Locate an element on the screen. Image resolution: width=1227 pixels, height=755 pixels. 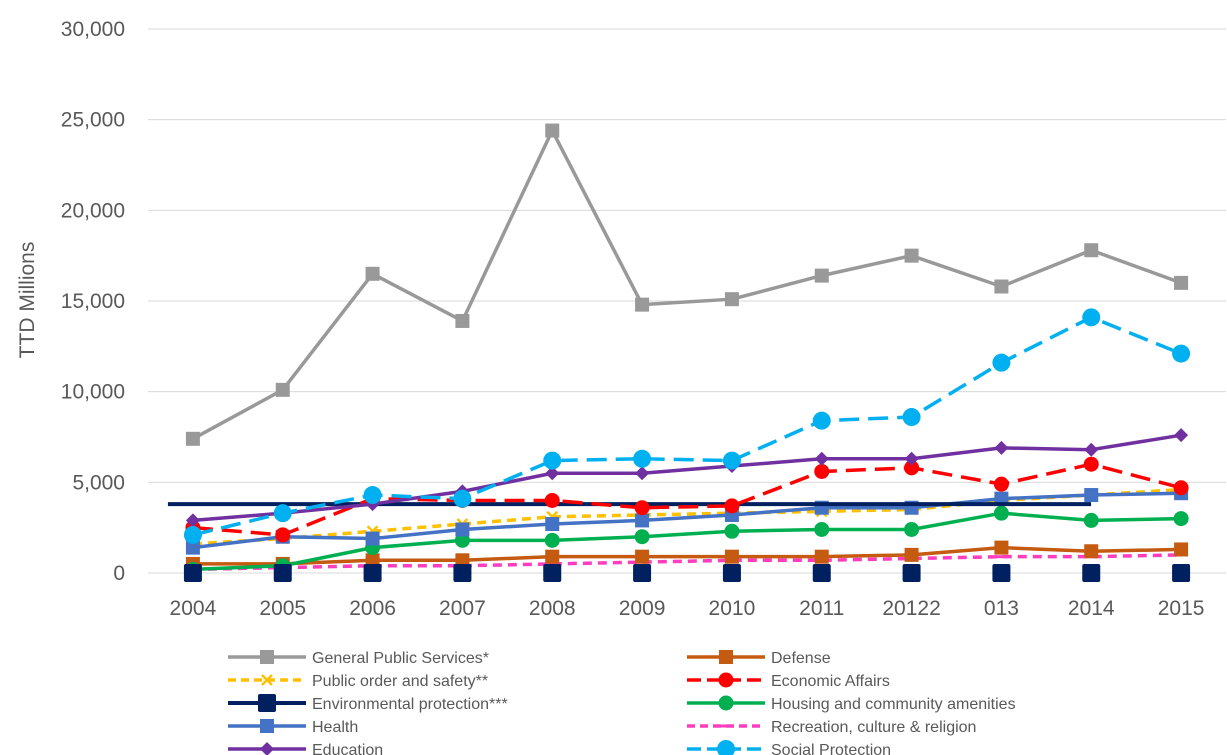
legend-public-order-and-safety: Public order and safety** is located at coordinates (358, 681).